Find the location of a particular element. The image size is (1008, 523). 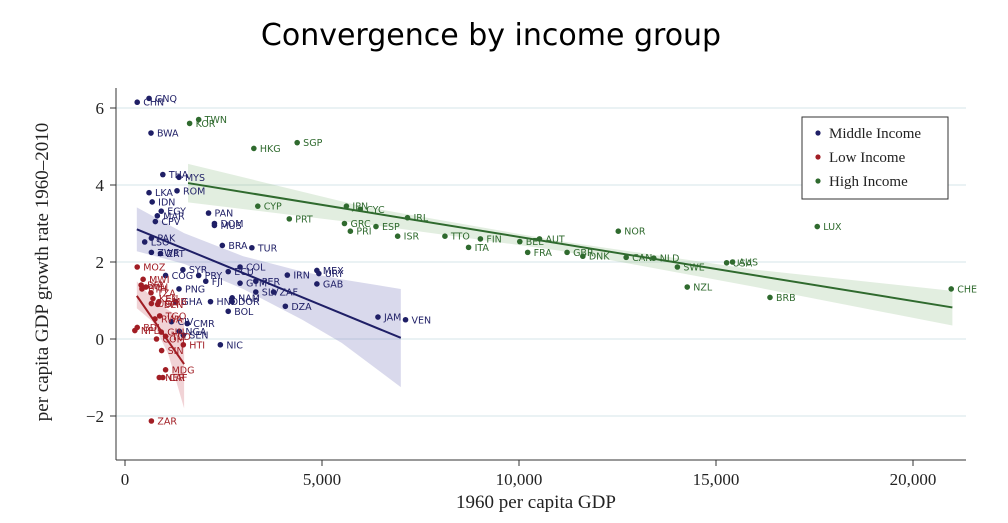

high-point-nor is located at coordinates (618, 231).